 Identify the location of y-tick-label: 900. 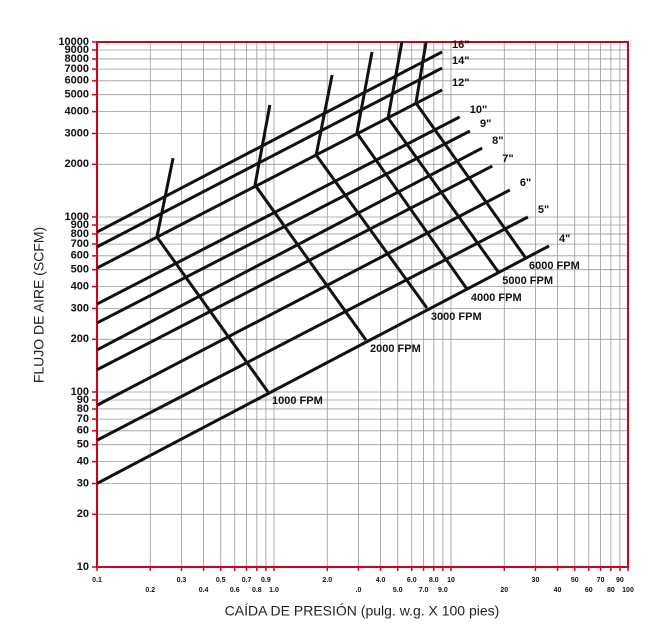
(80, 225).